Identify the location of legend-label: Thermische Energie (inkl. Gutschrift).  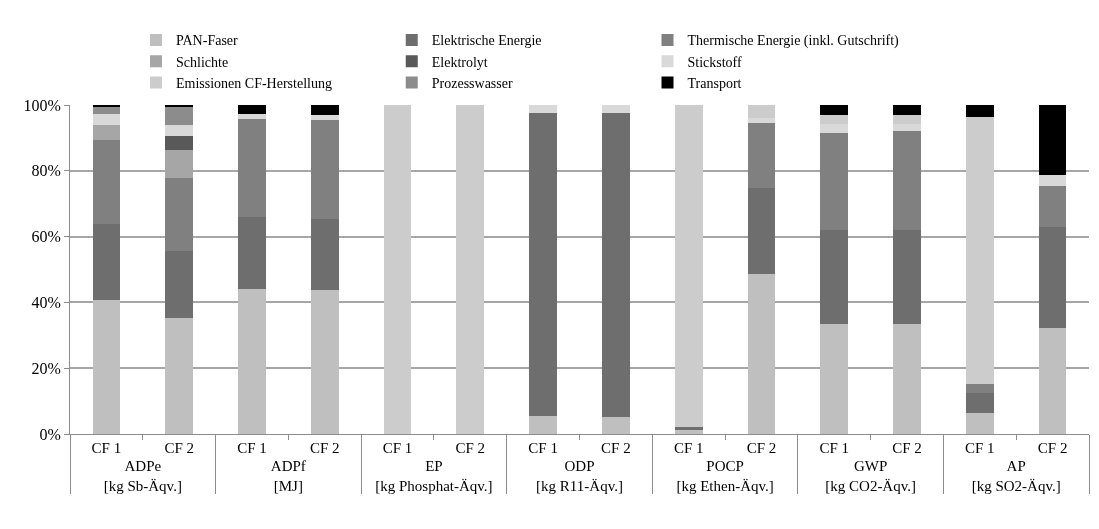
(793, 41).